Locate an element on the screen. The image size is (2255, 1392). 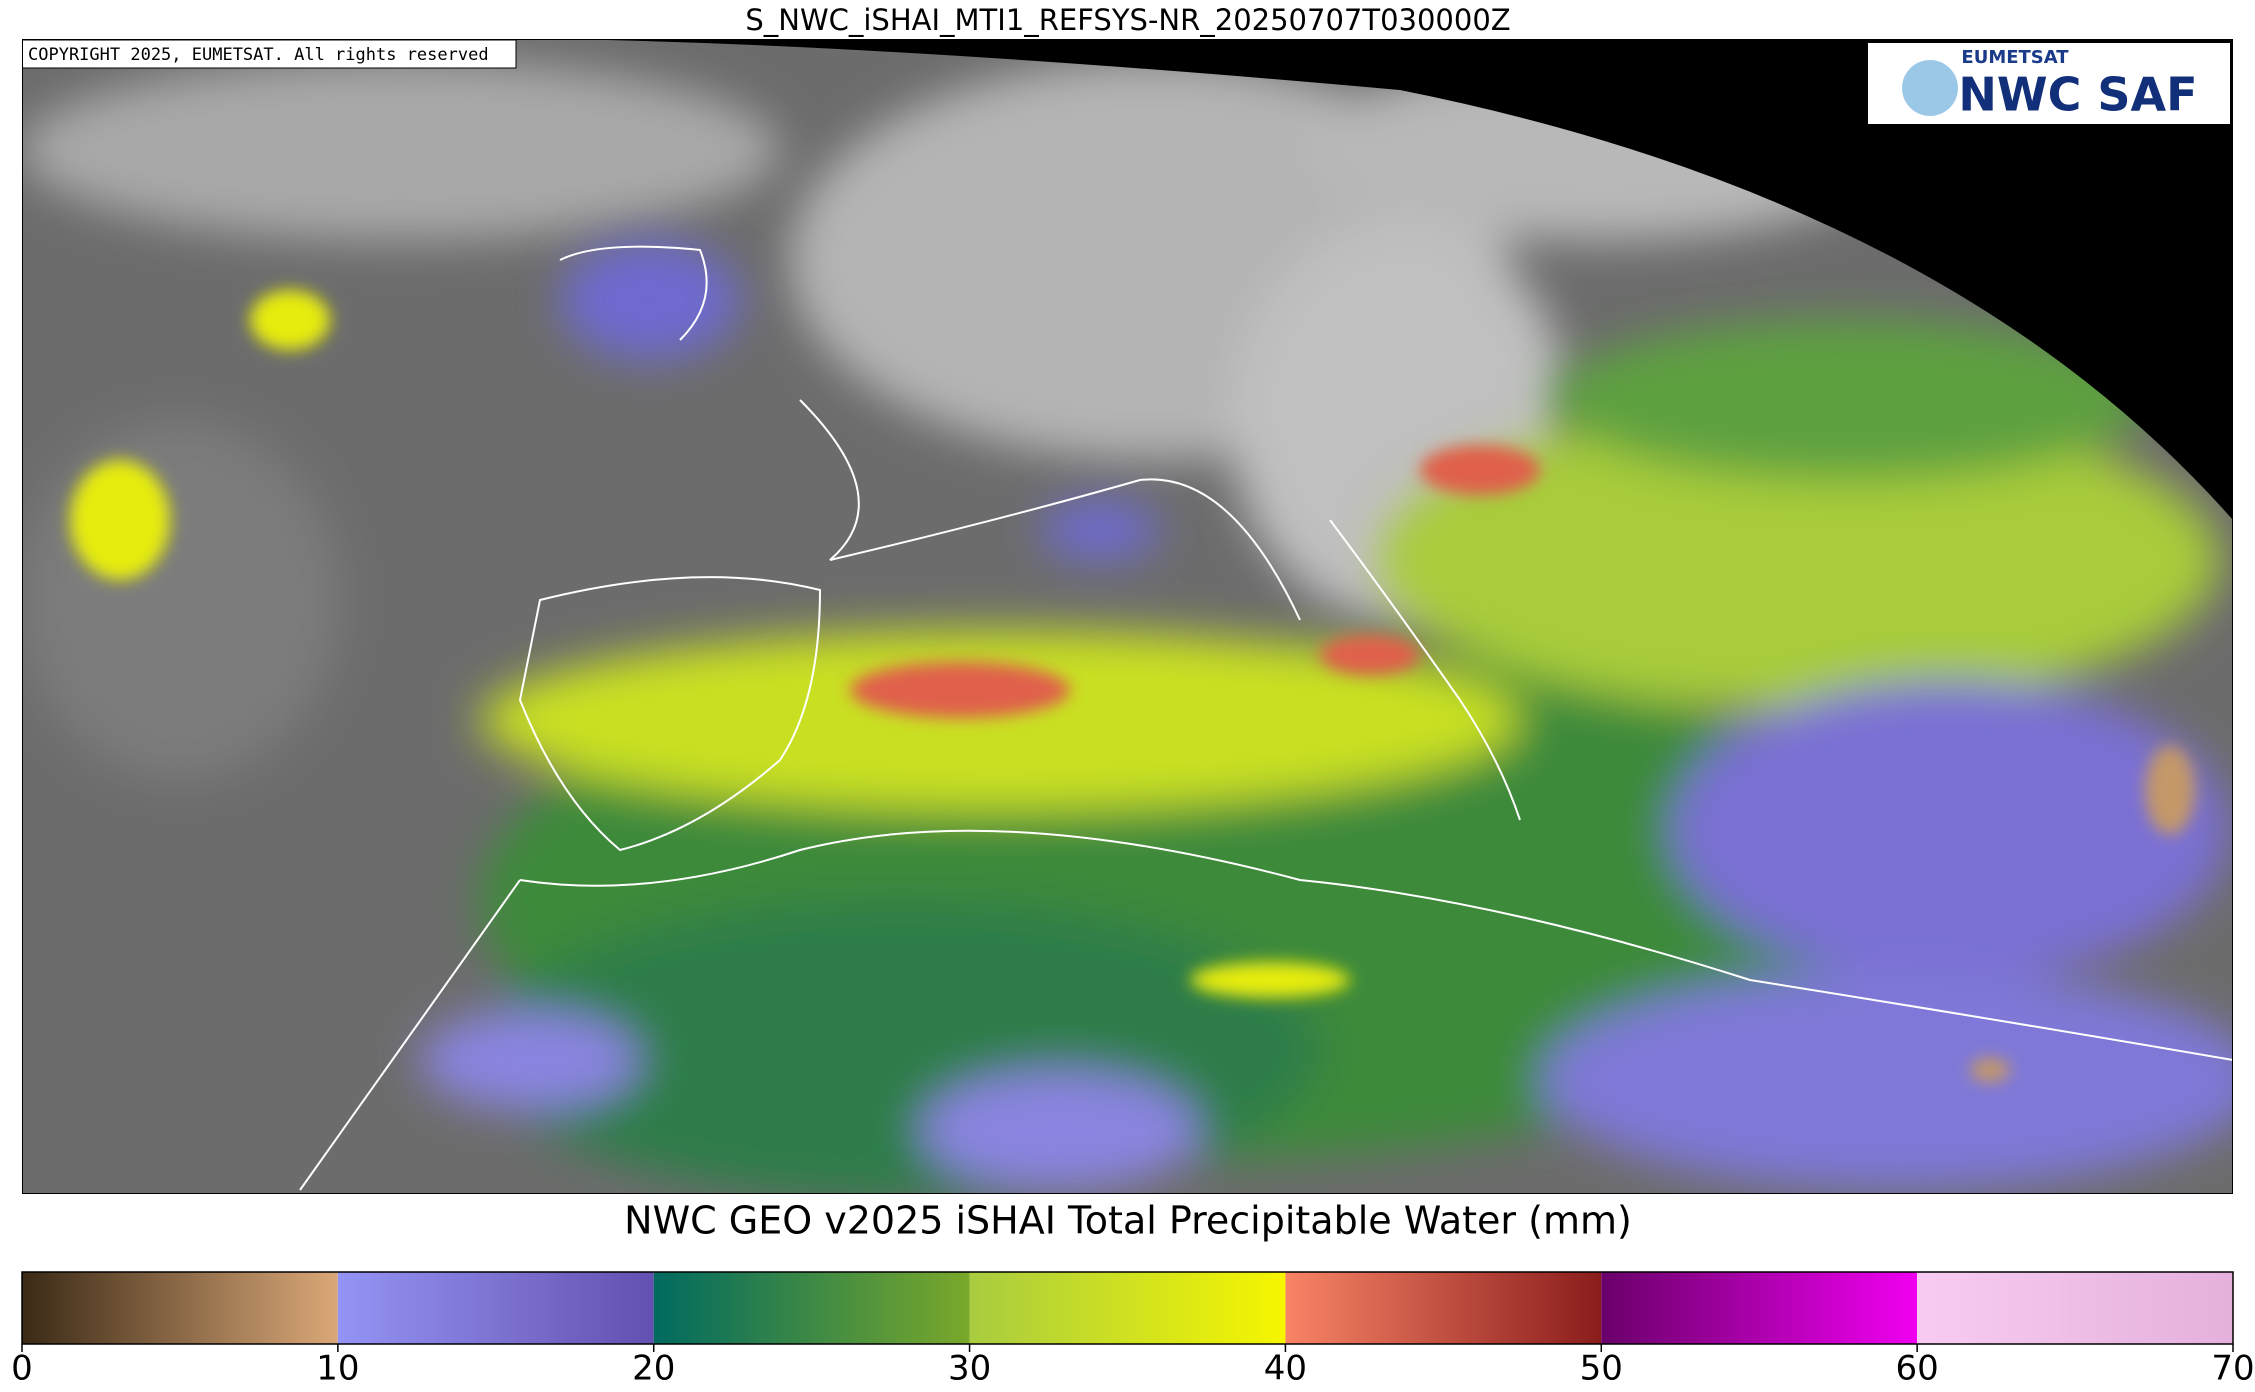
copyright-box is located at coordinates (269, 54).